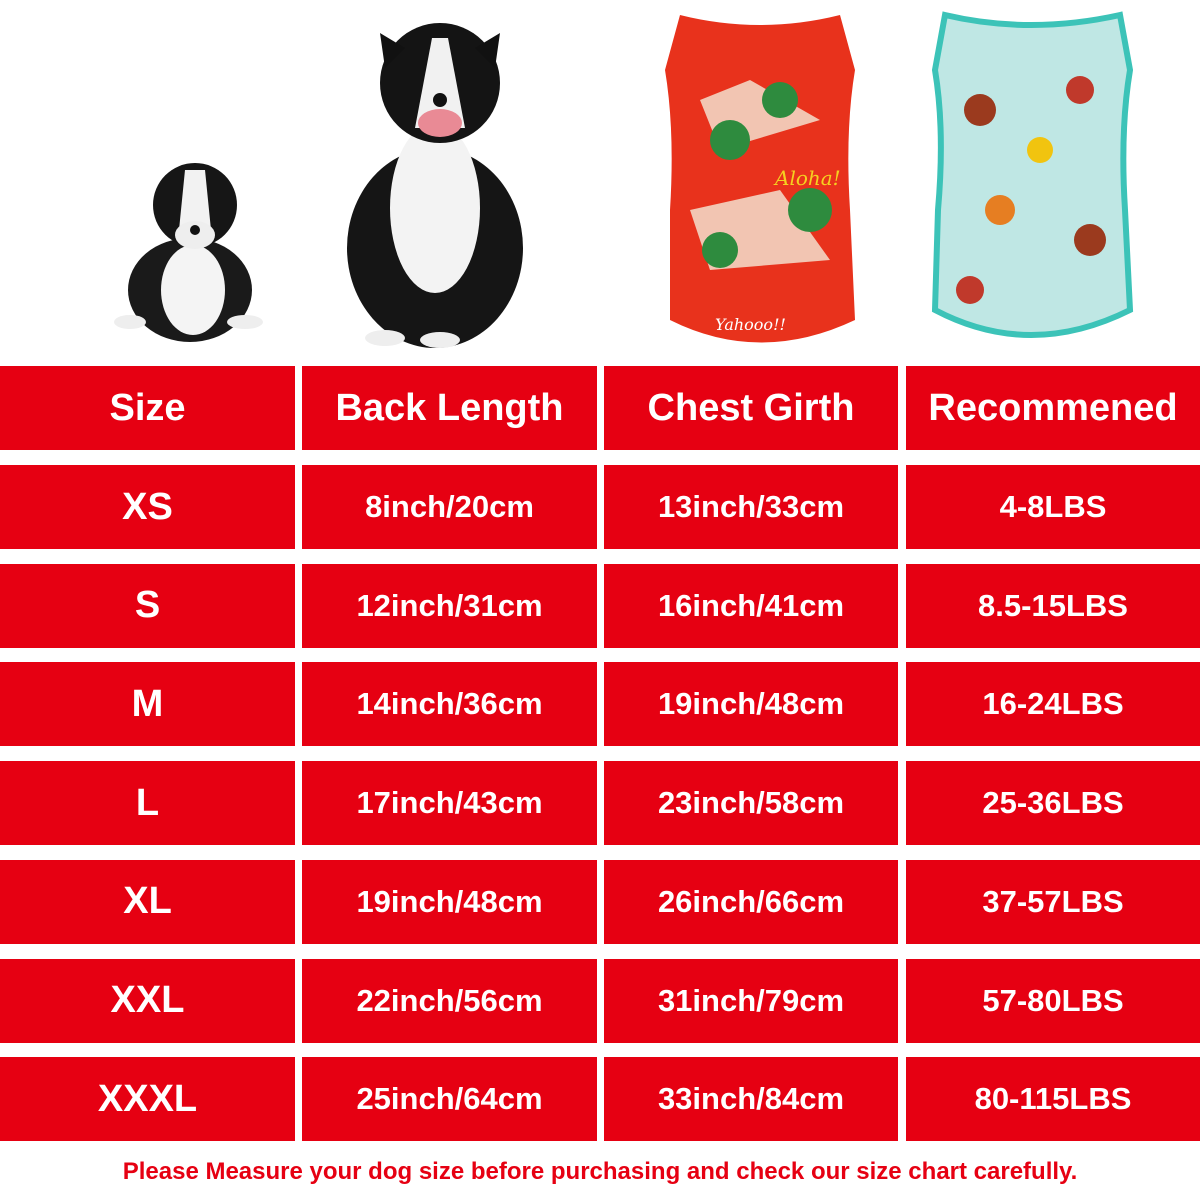  I want to click on svg-text: Aloha!, so click(807, 178).